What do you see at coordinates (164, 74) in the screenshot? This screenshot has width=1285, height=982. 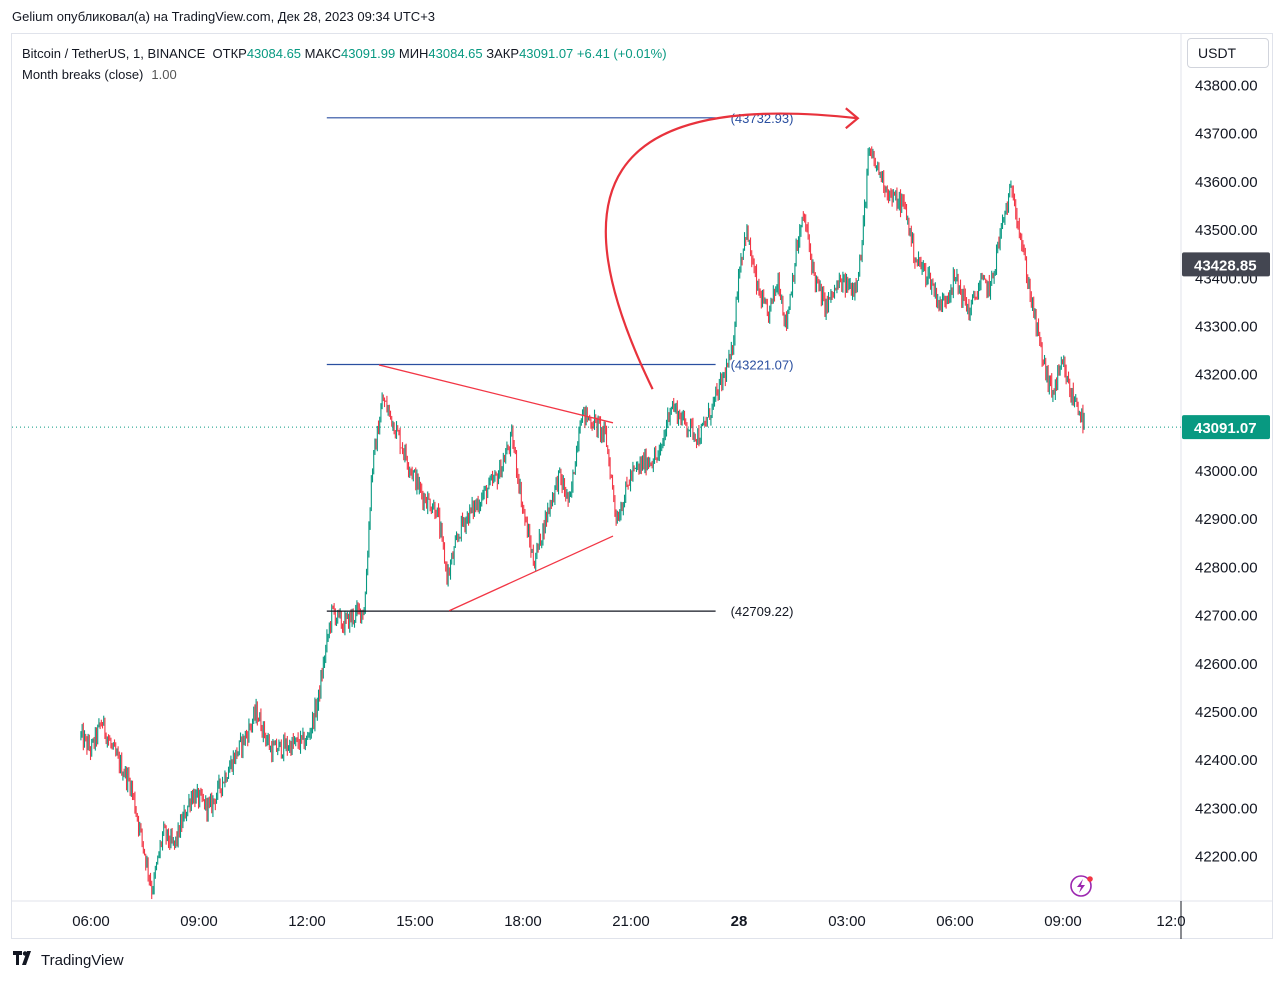 I see `indicator-value: 1.00` at bounding box center [164, 74].